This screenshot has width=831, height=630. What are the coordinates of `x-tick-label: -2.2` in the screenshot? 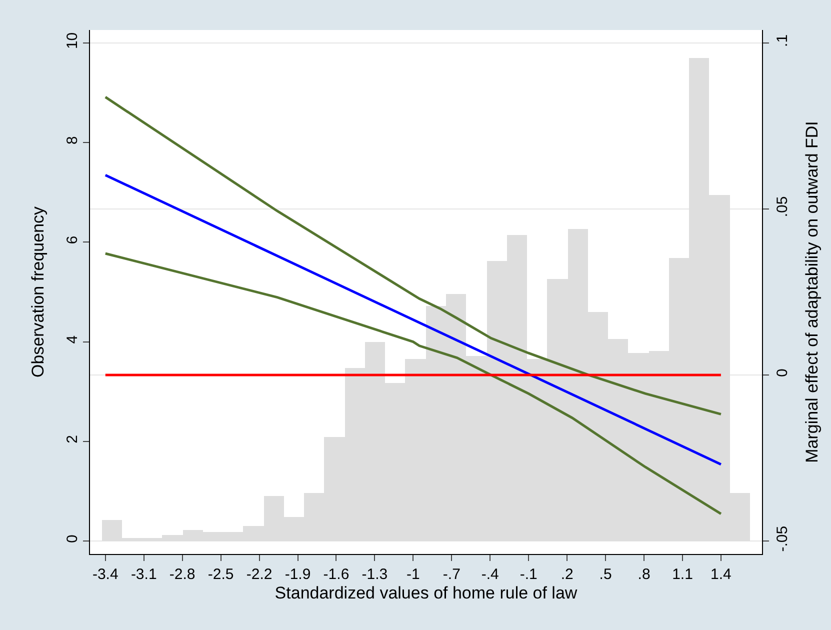 It's located at (259, 574).